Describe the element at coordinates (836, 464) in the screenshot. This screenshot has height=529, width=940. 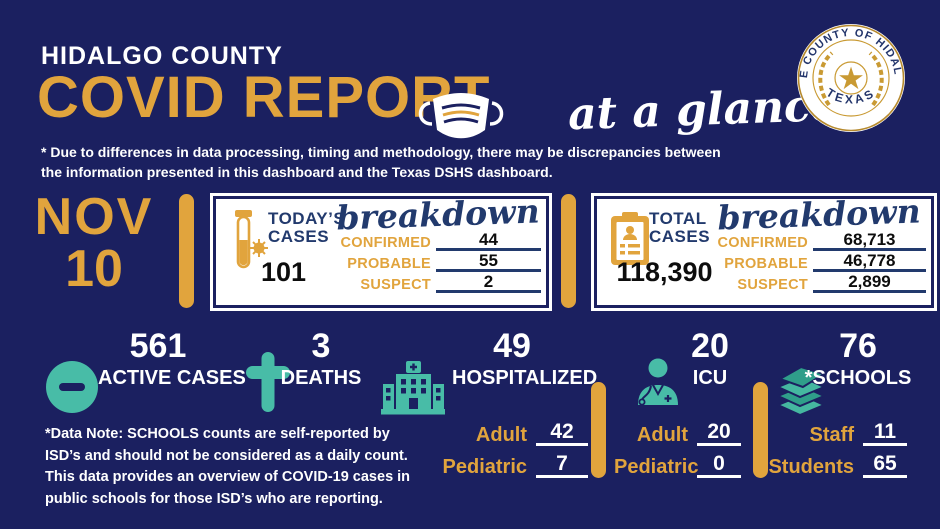
I see `substat-row: Students 65` at that location.